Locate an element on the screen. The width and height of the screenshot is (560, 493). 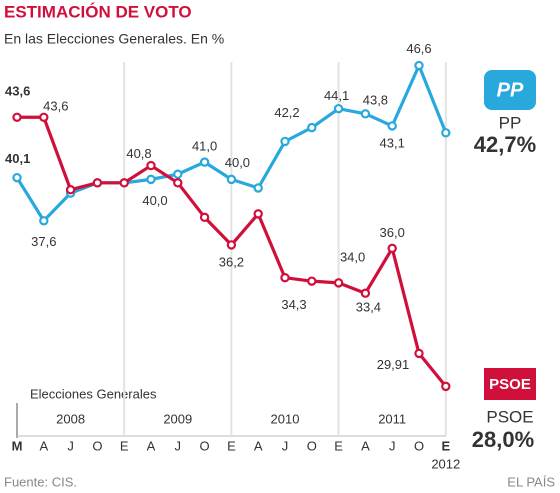
year-label: 2009 is located at coordinates (177, 418).